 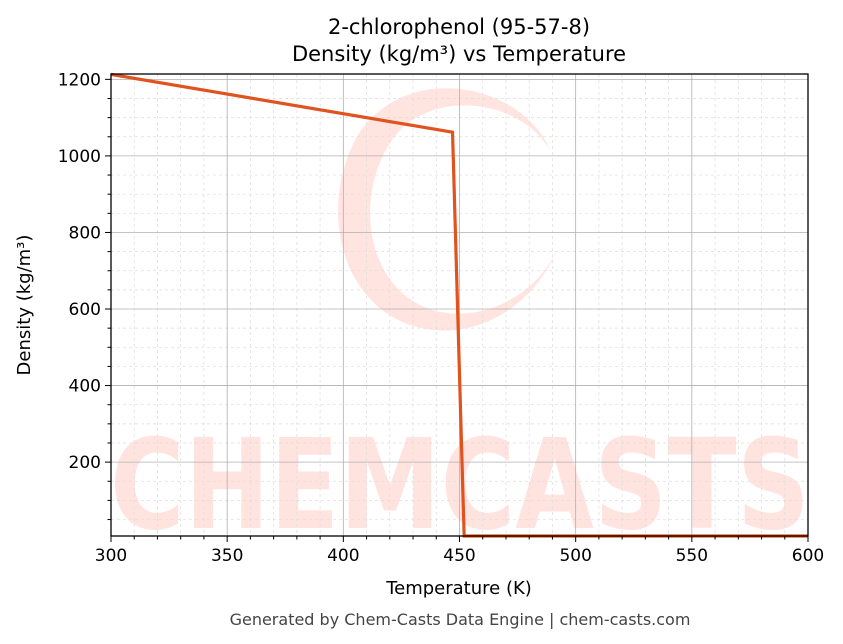 What do you see at coordinates (24, 305) in the screenshot?
I see `y-axis-label: Density (kg/m³)` at bounding box center [24, 305].